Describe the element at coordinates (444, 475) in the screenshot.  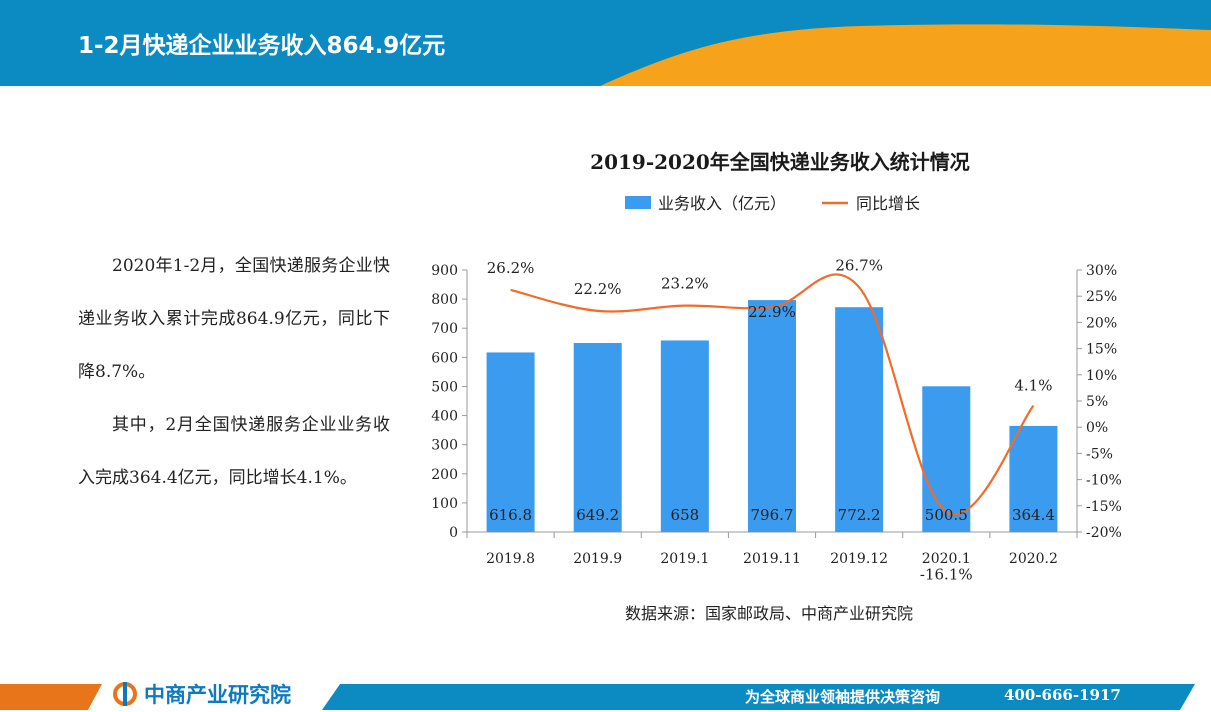
I see `left-axis-tick-label: 200` at that location.